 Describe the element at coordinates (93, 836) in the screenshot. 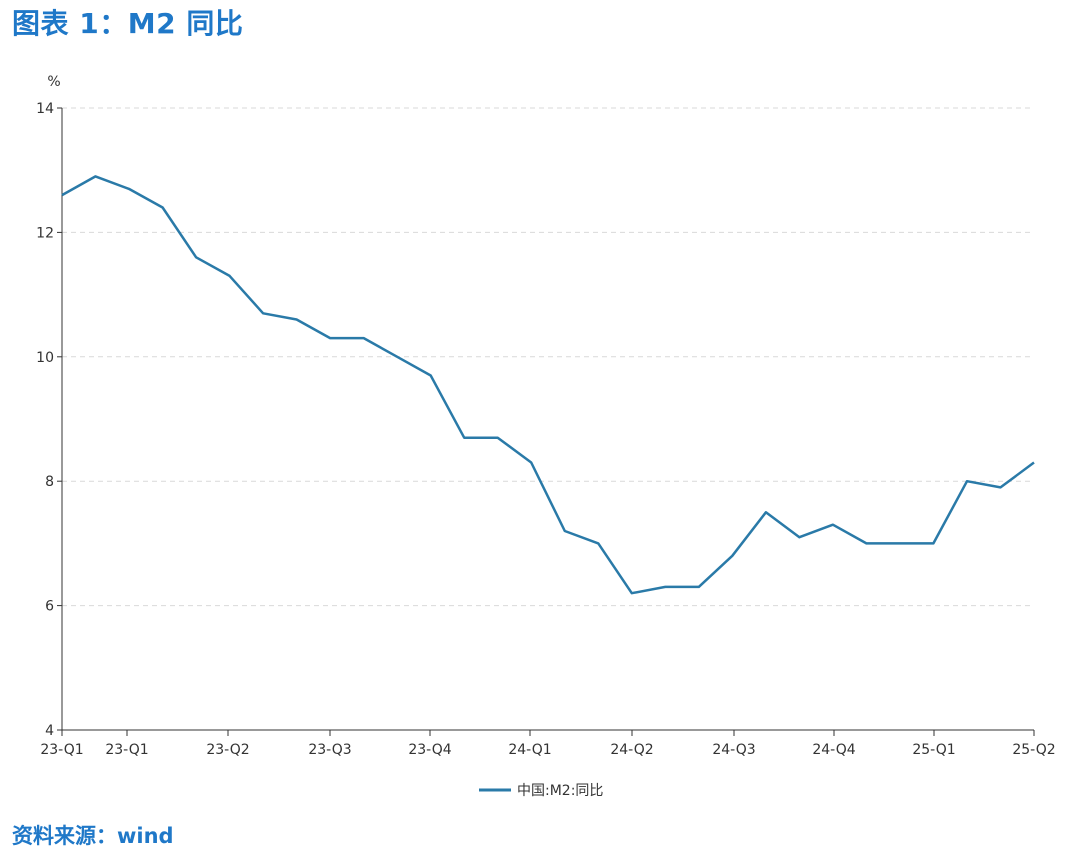

I see `source-note: 资料来源：wind` at that location.